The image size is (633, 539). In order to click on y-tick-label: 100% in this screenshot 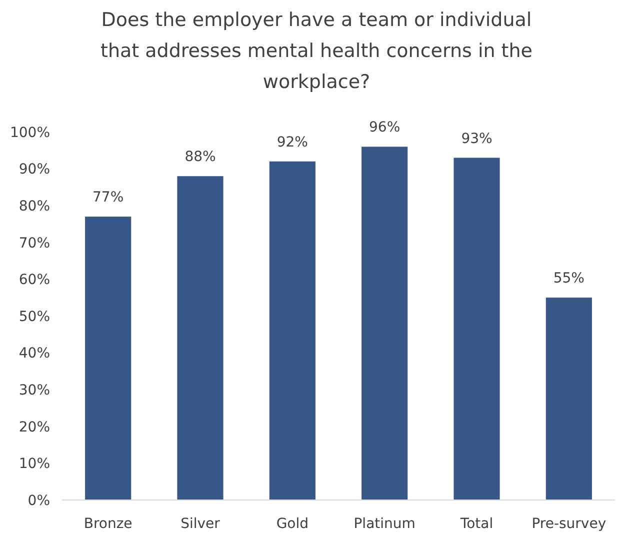, I will do `click(30, 132)`.